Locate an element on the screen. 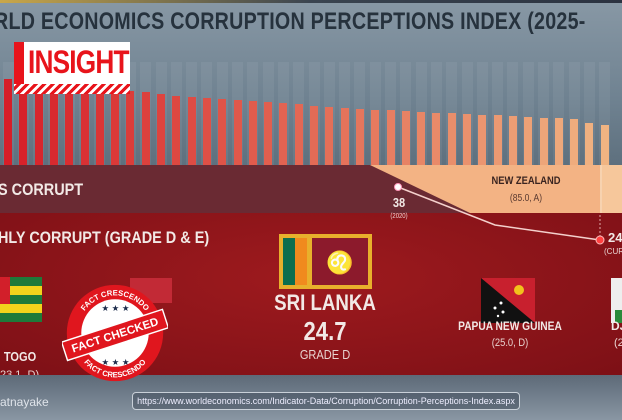 This screenshot has width=622, height=420. country-name-djibouti: DJ is located at coordinates (616, 326).